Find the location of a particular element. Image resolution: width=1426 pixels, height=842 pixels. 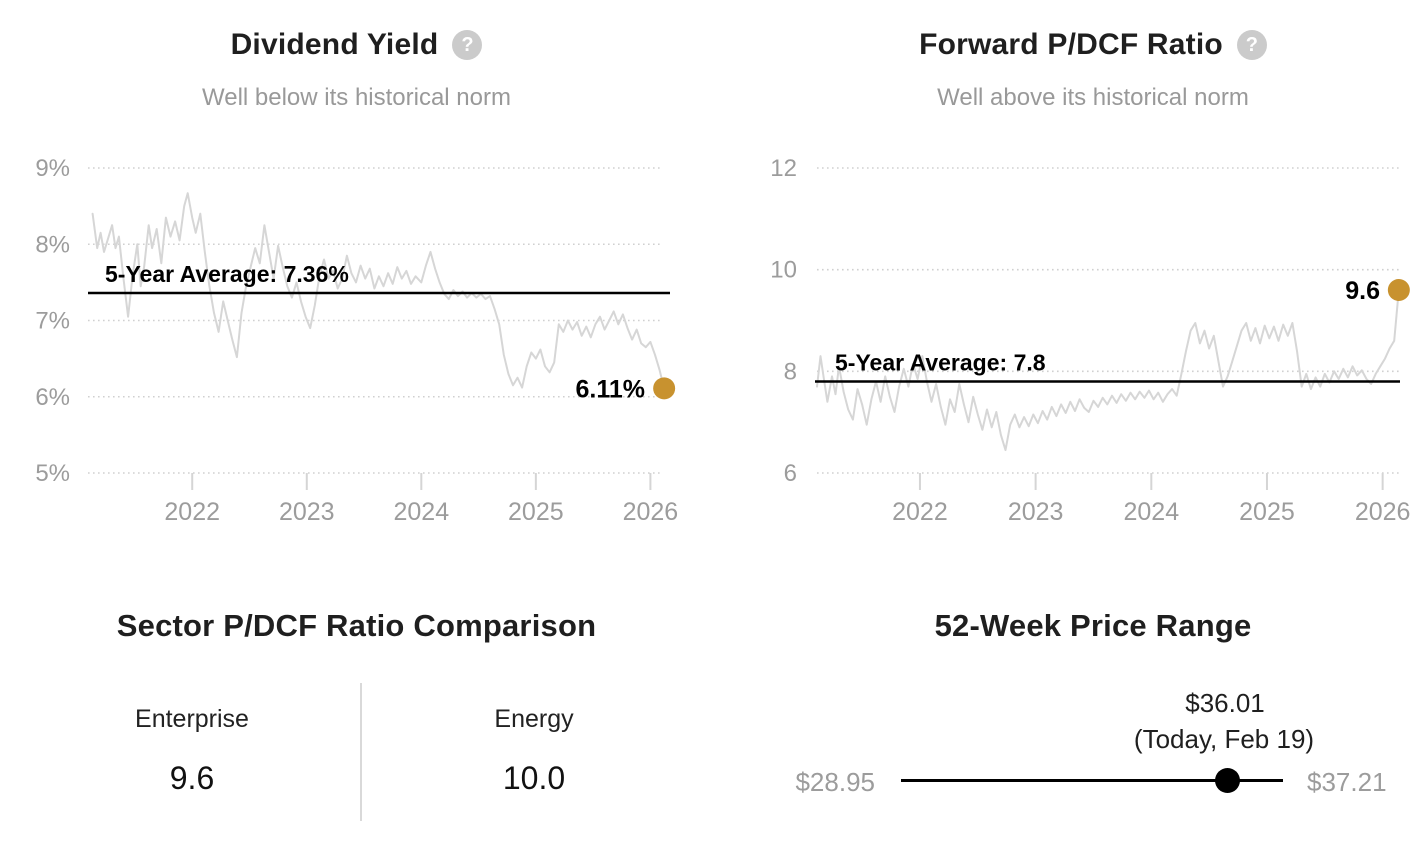

svg-text: 5-Year Average: 7.36% is located at coordinates (227, 274).